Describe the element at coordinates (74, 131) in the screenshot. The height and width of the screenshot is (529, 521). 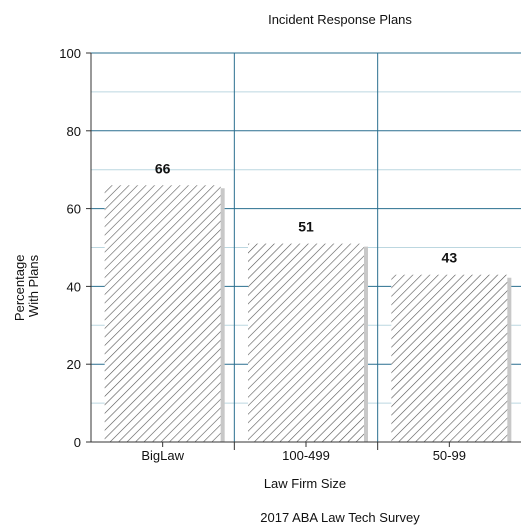
I see `y-tick-label: 80` at that location.